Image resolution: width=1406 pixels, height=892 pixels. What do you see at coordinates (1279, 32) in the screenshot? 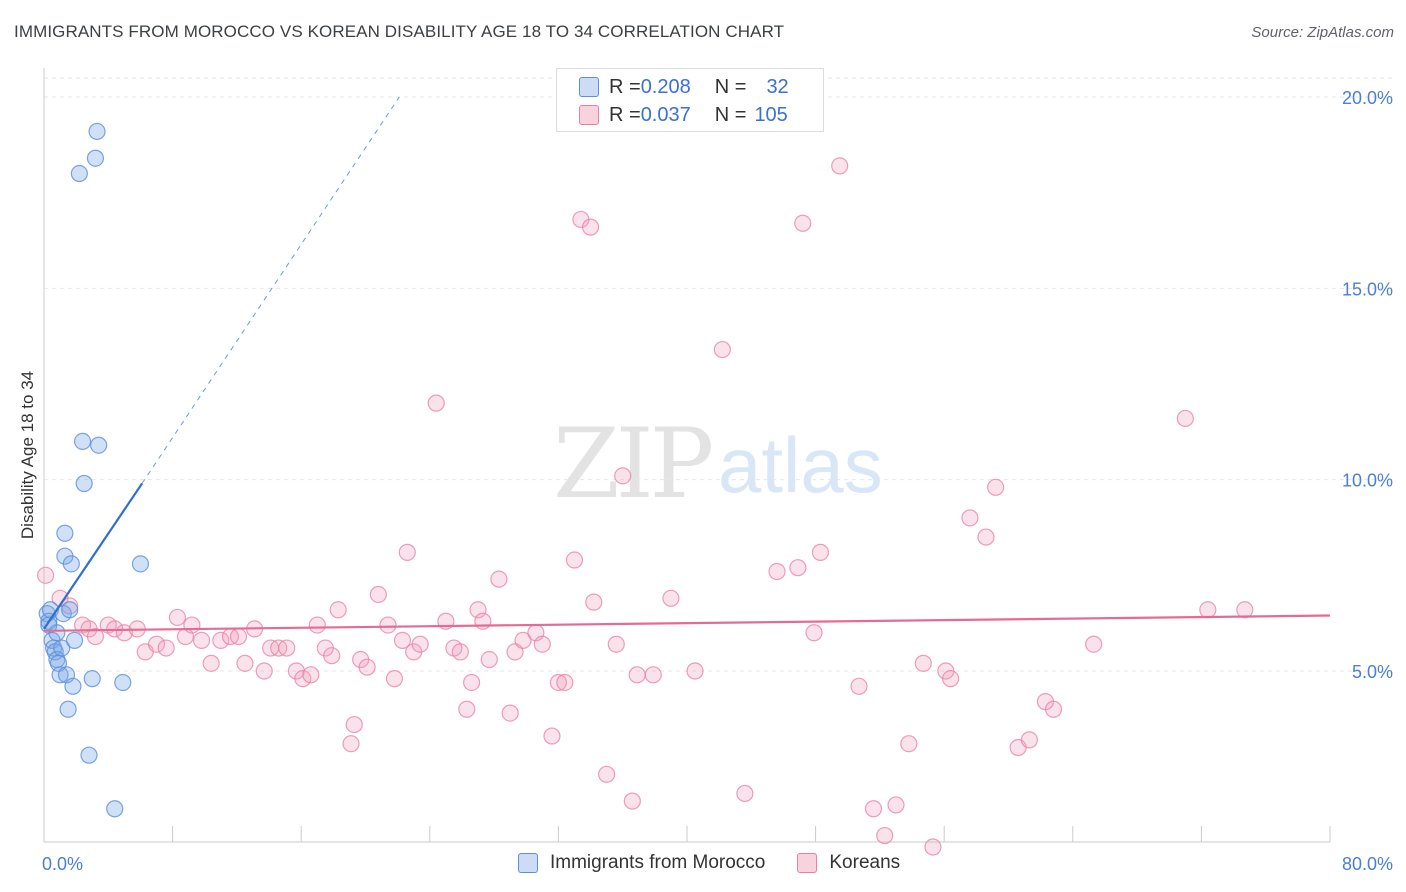
I see `source-prefix: Source:` at bounding box center [1279, 32].